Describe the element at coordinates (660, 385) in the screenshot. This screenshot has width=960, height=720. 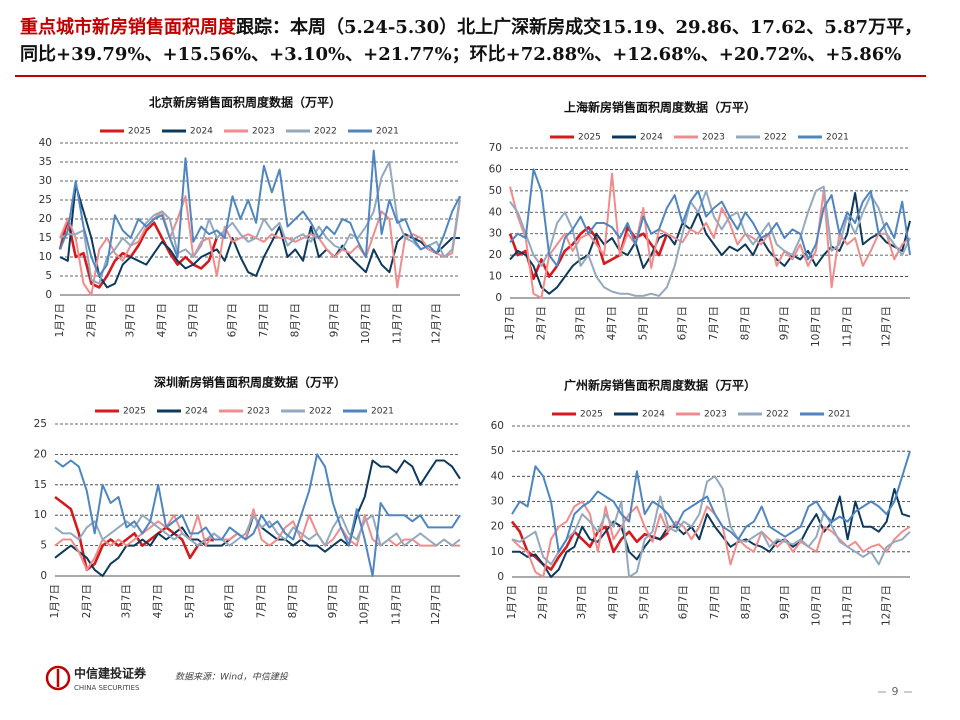
I see `chart-title: 广州新房销售面积周度数据（万平）` at that location.